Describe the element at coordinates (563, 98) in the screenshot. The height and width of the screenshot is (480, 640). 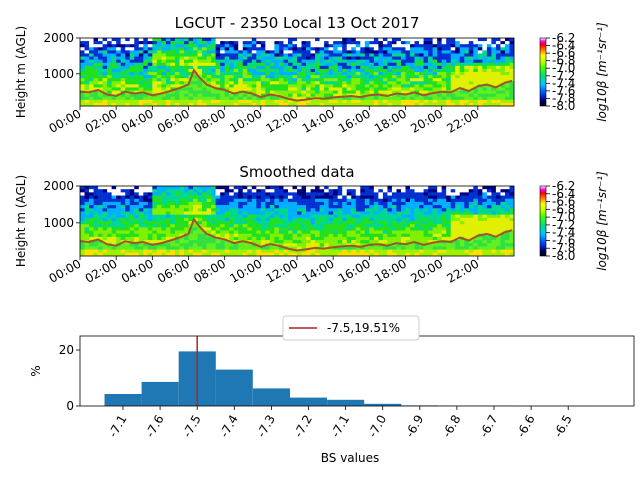
I see `panel-raw-cb-tick-label: -7.8` at that location.